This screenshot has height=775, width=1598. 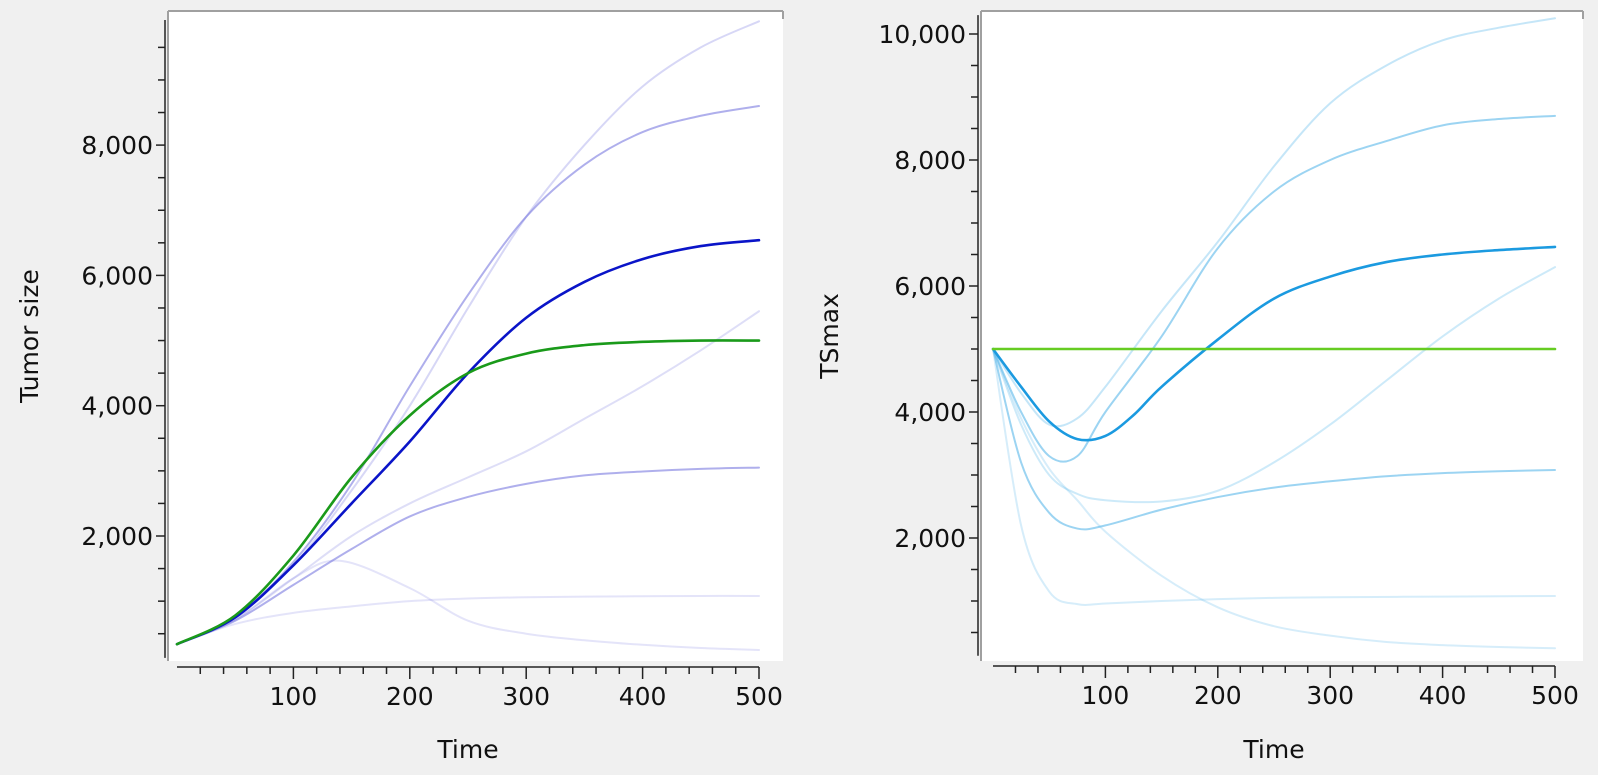 I want to click on y-tick-label: 10,000, so click(x=922, y=34).